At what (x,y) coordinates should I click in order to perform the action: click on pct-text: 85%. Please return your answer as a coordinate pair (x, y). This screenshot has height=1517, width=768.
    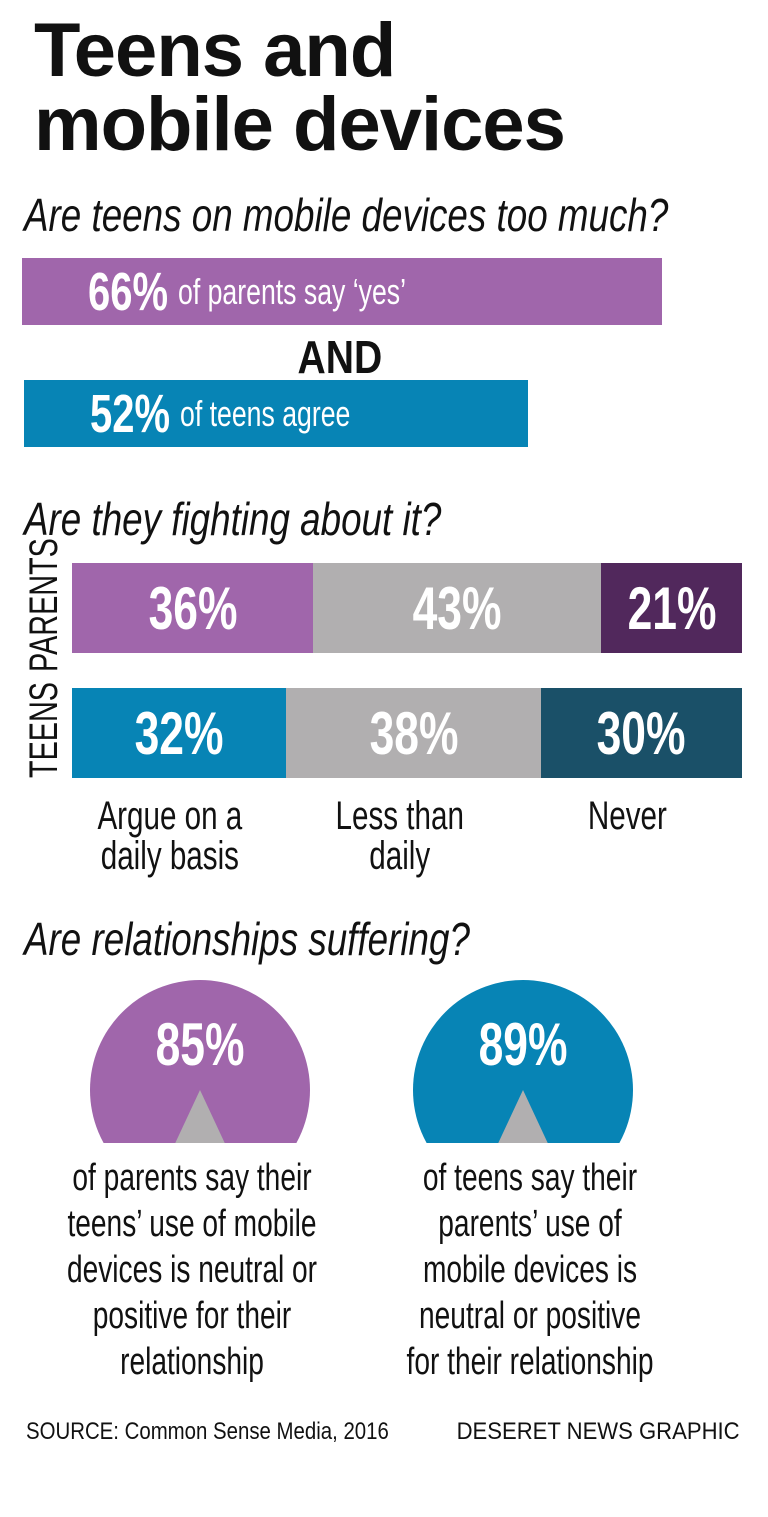
    Looking at the image, I should click on (200, 1044).